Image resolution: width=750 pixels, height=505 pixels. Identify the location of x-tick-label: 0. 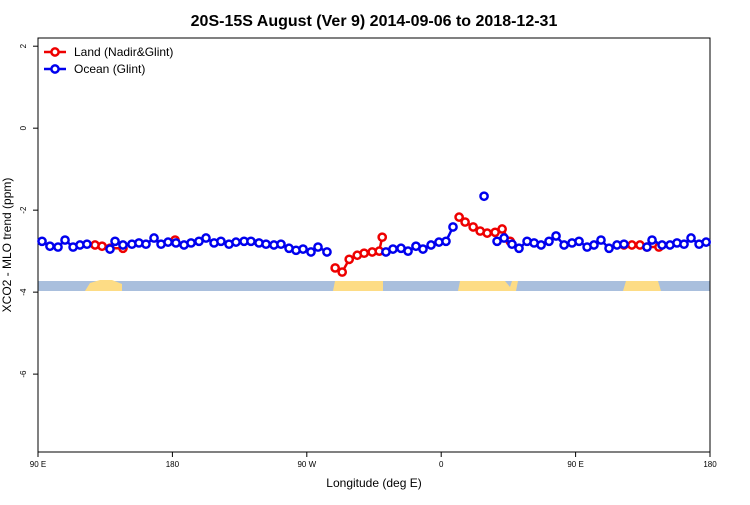
(441, 464).